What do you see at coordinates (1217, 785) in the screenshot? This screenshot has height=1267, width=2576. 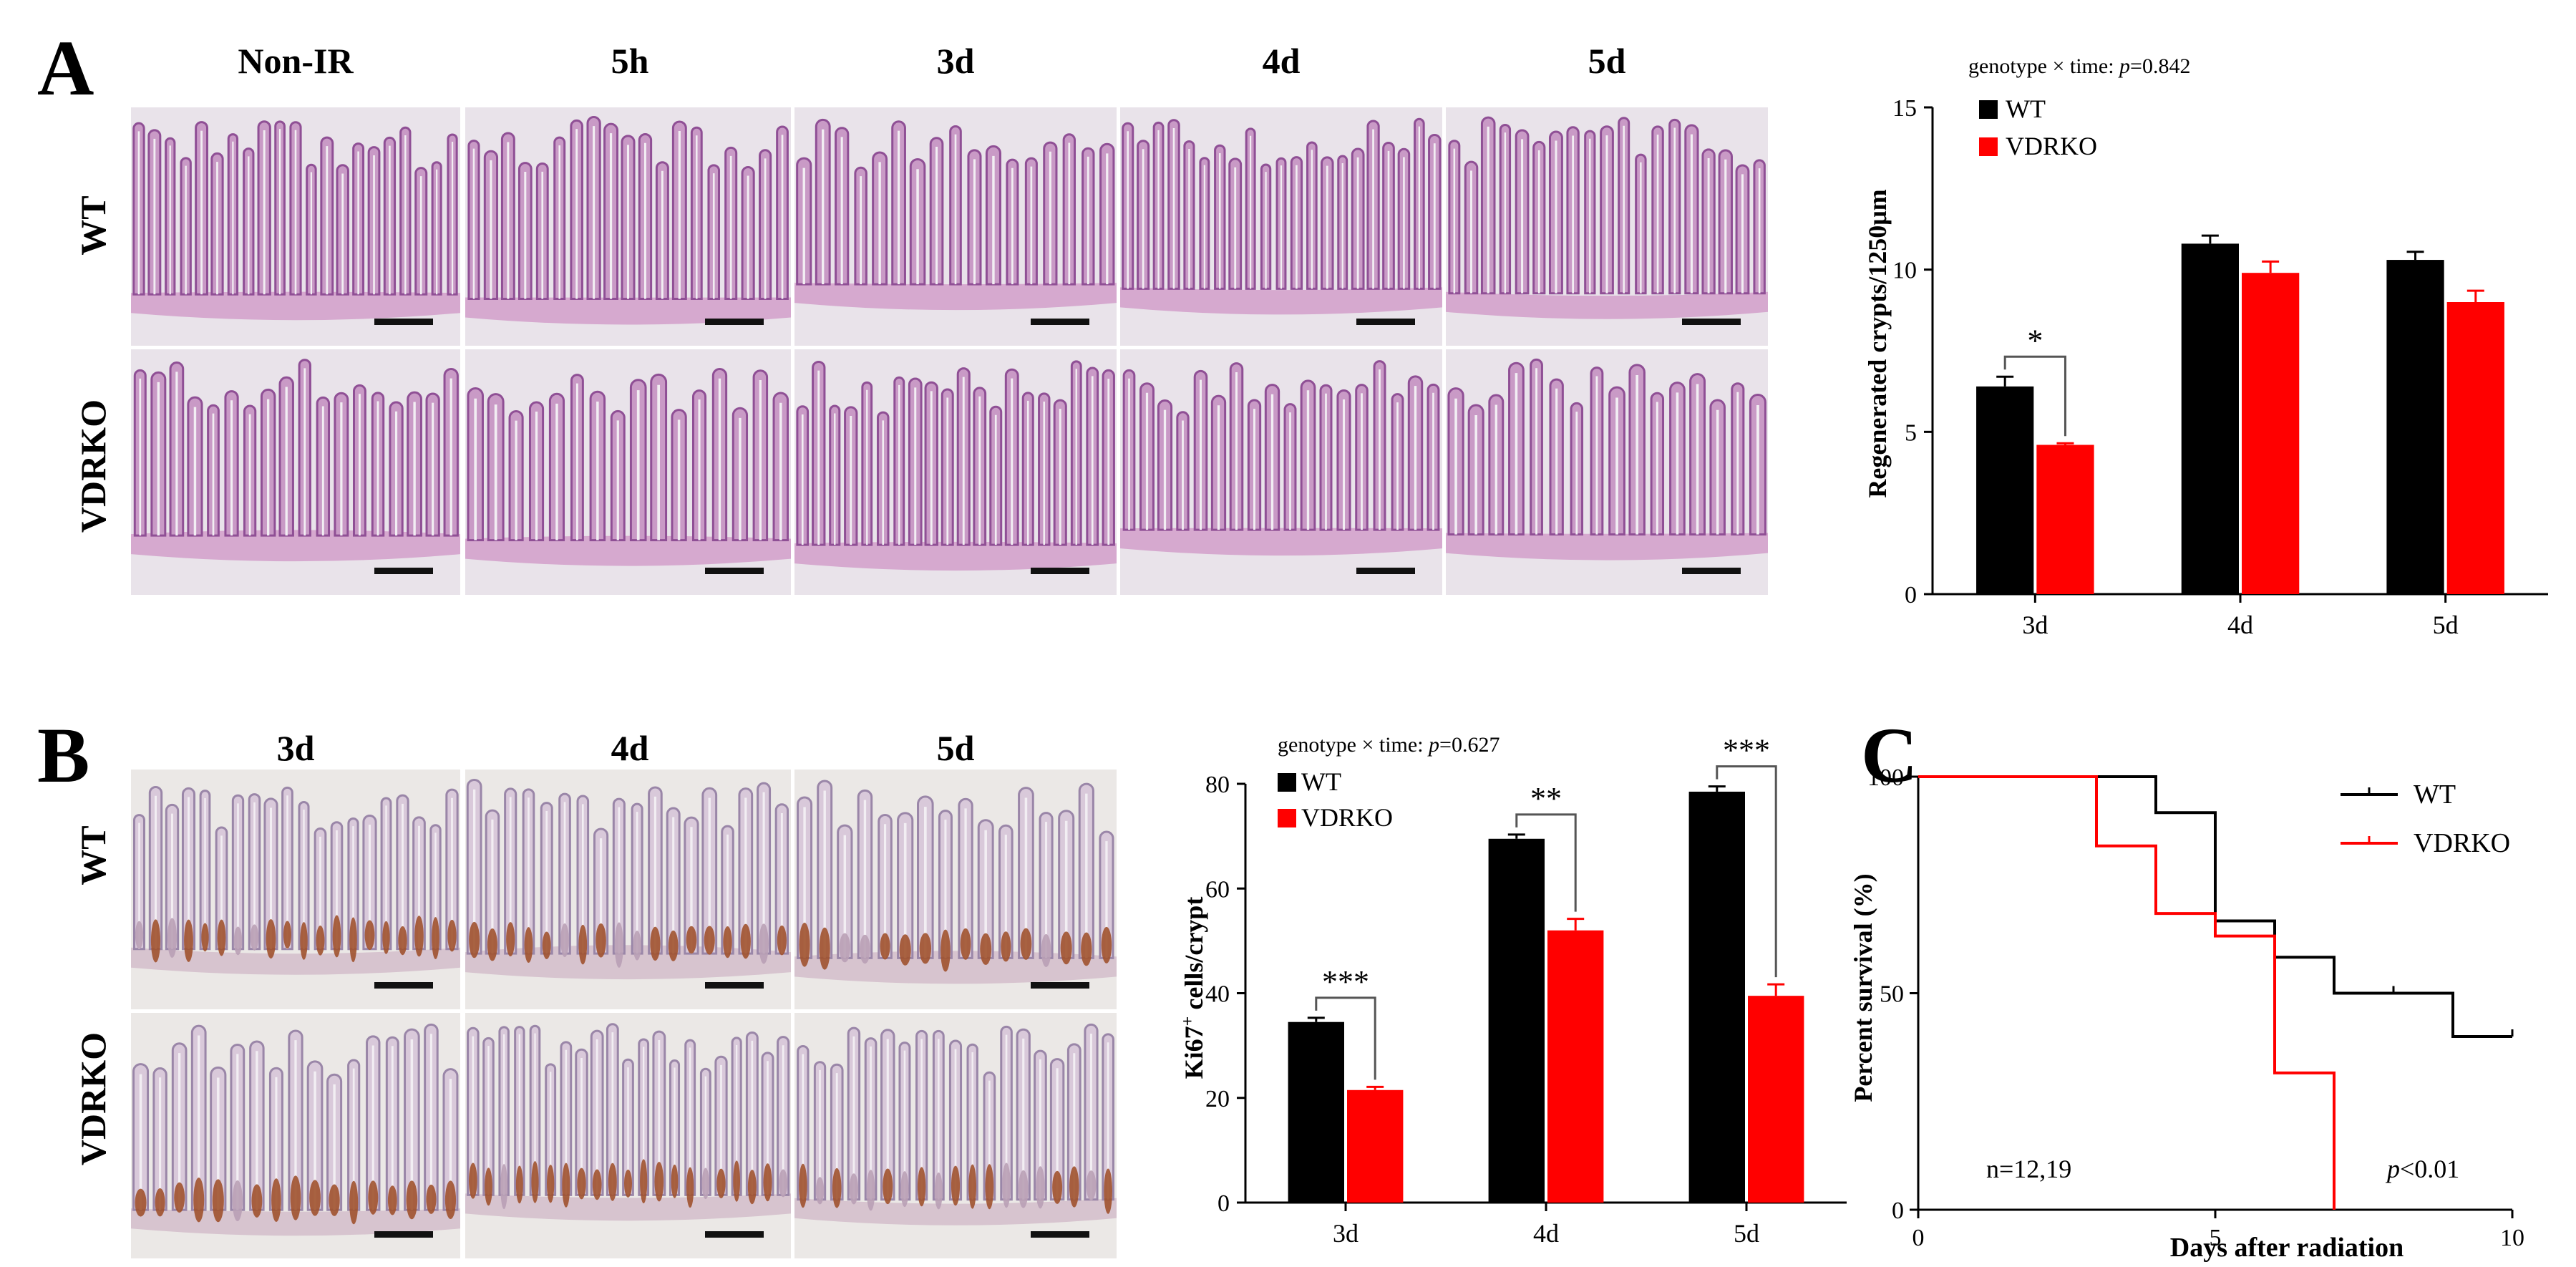 I see `y-tick-label: 80` at bounding box center [1217, 785].